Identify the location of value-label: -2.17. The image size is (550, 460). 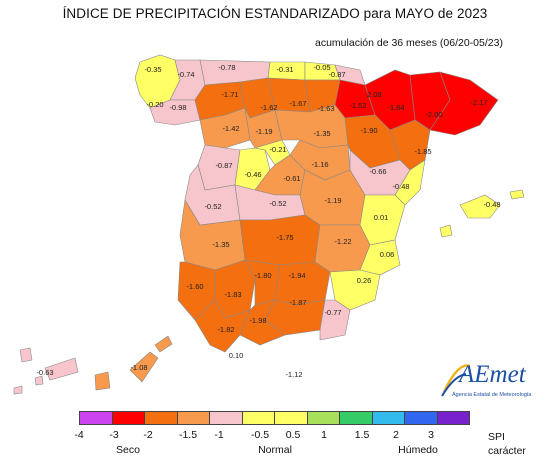
(478, 102).